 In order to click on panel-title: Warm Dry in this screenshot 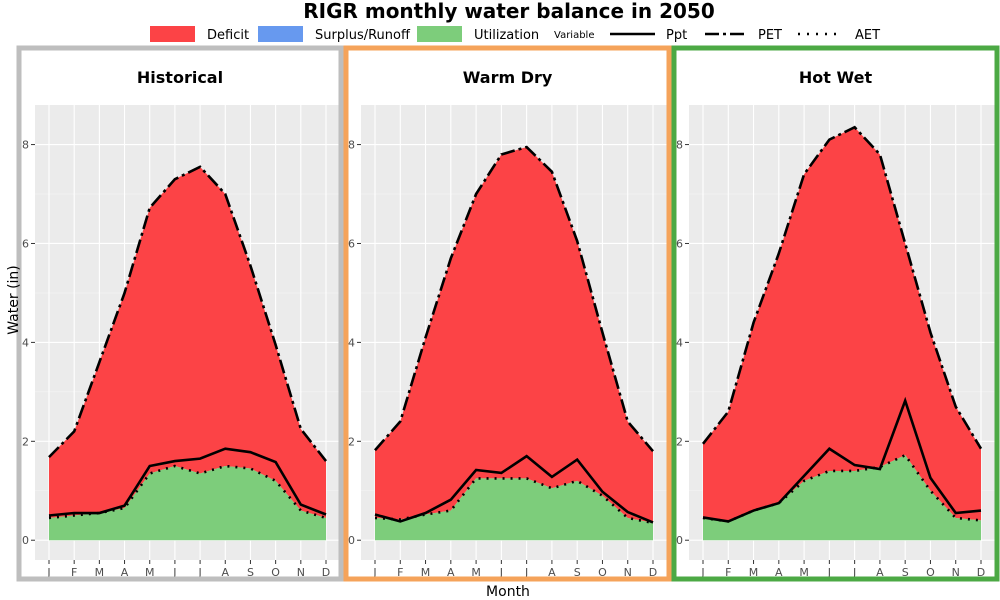, I will do `click(508, 77)`.